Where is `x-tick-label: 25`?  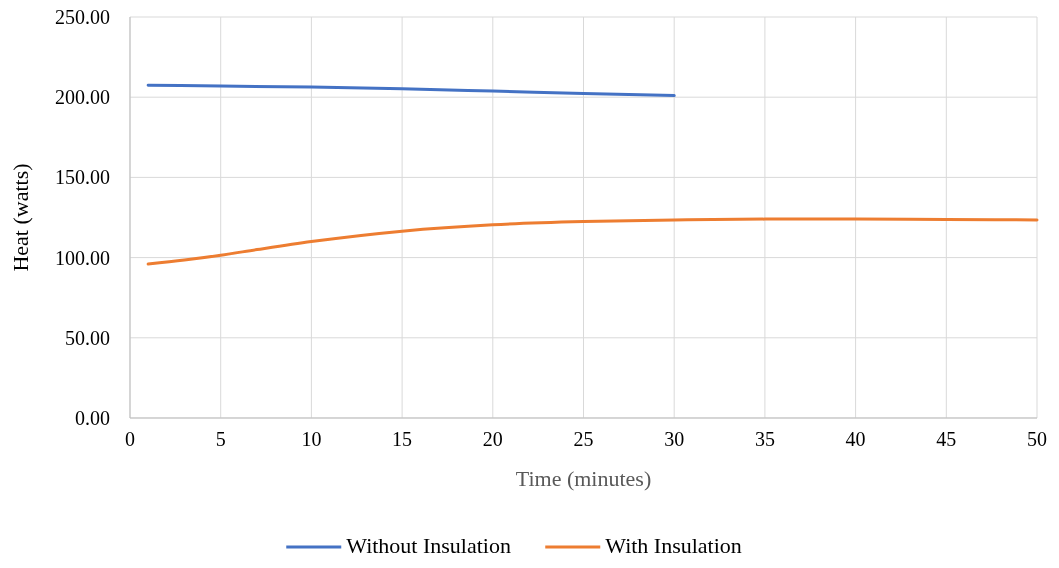 x-tick-label: 25 is located at coordinates (583, 439).